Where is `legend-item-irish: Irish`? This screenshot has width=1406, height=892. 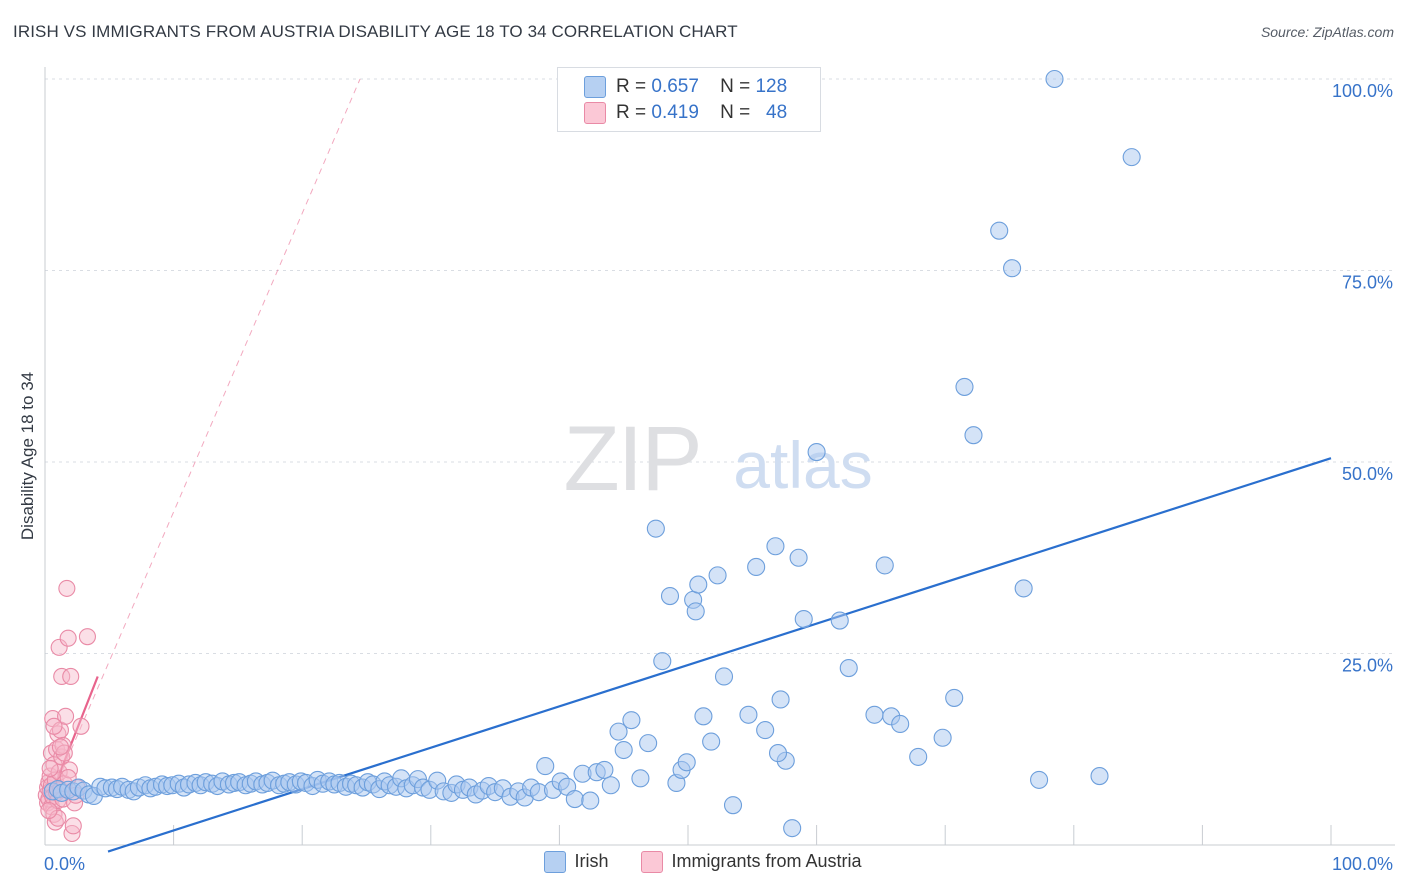
legend-item-irish: Irish is located at coordinates (576, 862).